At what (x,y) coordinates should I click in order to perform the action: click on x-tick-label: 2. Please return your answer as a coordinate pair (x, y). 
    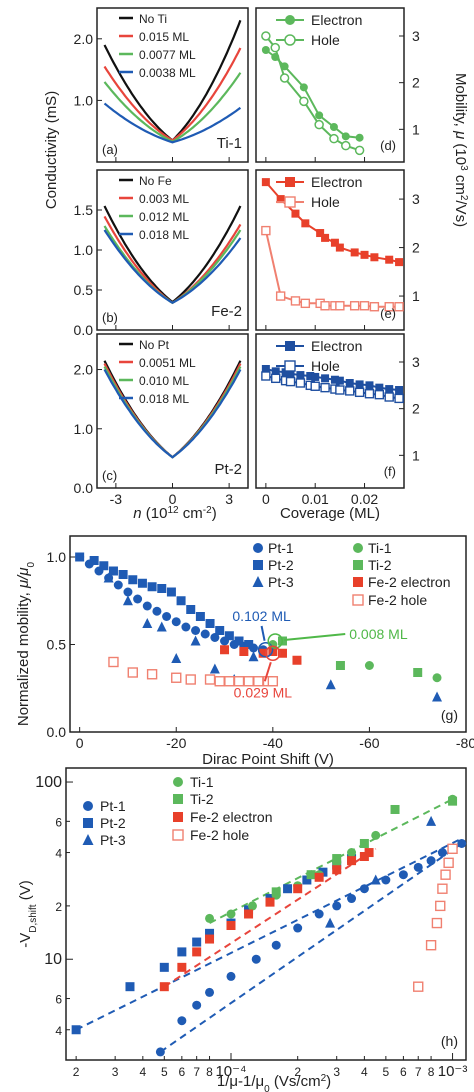
    Looking at the image, I should click on (76, 1072).